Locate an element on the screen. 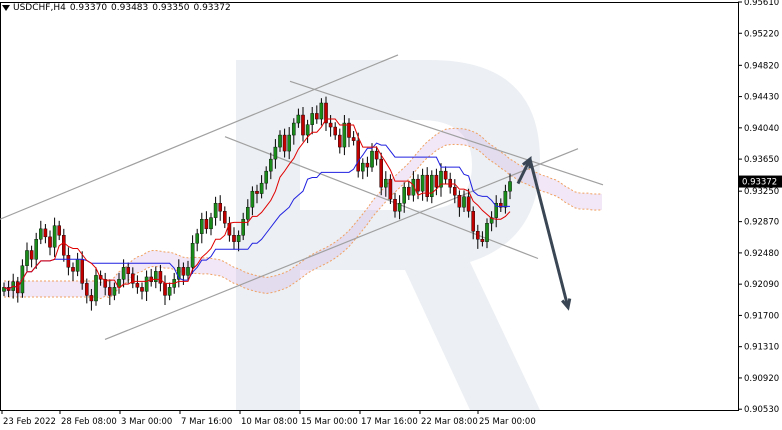 This screenshot has width=782, height=430. x-tick-label: 3 Mar 00:00 is located at coordinates (146, 422).